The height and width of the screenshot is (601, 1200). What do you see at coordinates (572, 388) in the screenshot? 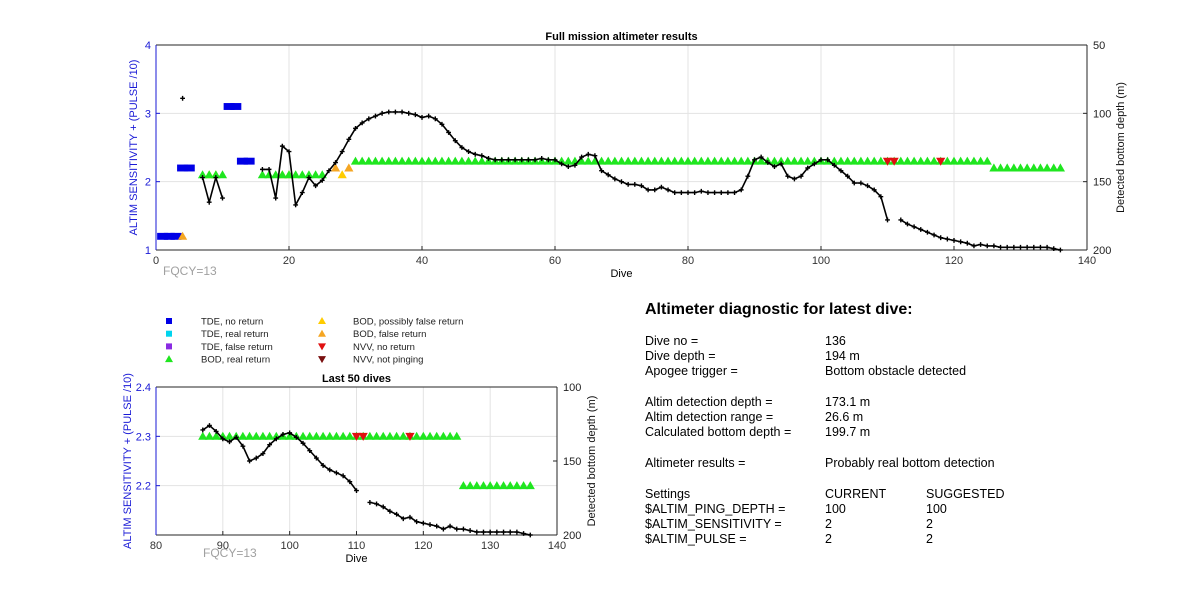
I see `y-tick-label-right: 100` at bounding box center [572, 388].